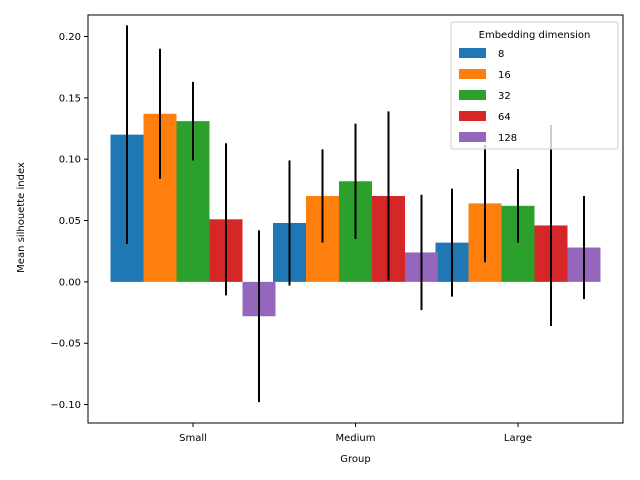 Image resolution: width=640 pixels, height=480 pixels. Describe the element at coordinates (21, 217) in the screenshot. I see `y-axis-label: Mean silhouette index` at that location.